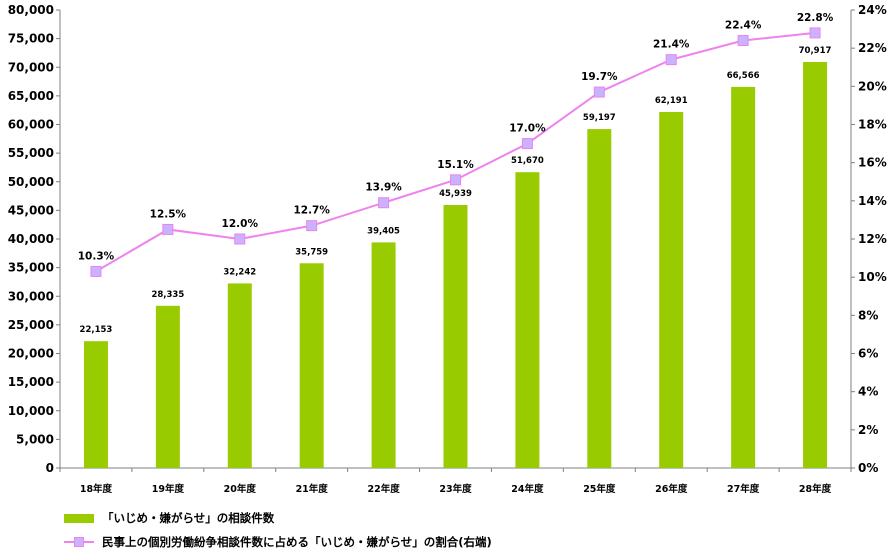  Describe the element at coordinates (455, 165) in the screenshot. I see `line-value-label: 15.1%` at that location.